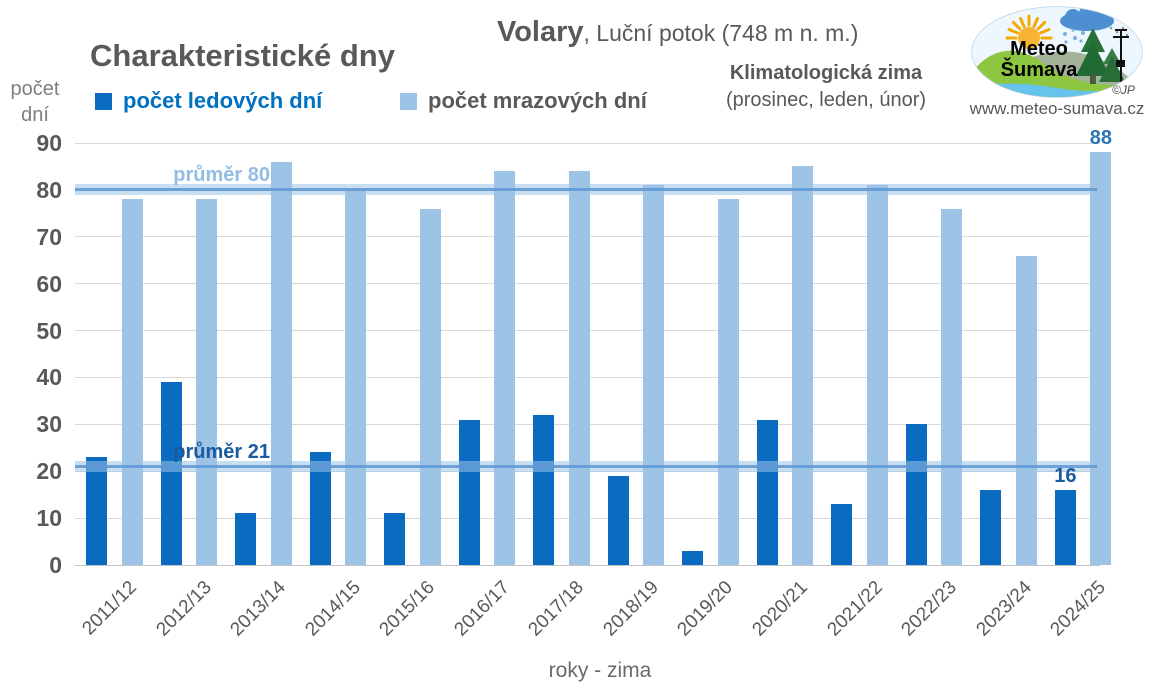  Describe the element at coordinates (49, 377) in the screenshot. I see `y-axis-tick-label: 40` at that location.